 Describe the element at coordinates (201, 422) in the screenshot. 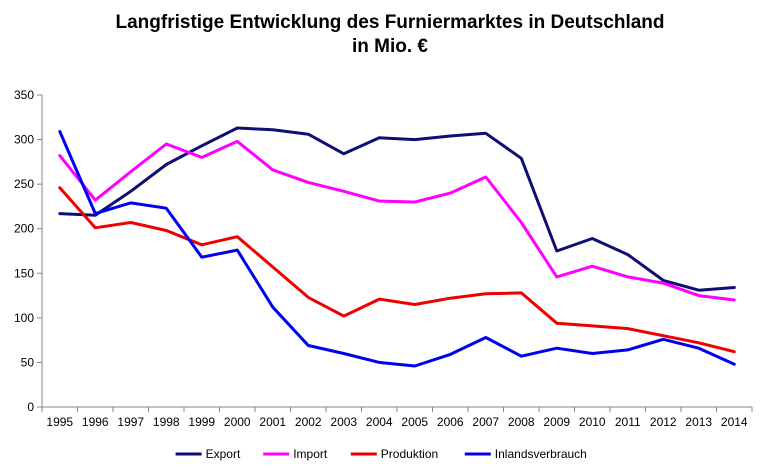

I see `x-tick-label: 1999` at that location.